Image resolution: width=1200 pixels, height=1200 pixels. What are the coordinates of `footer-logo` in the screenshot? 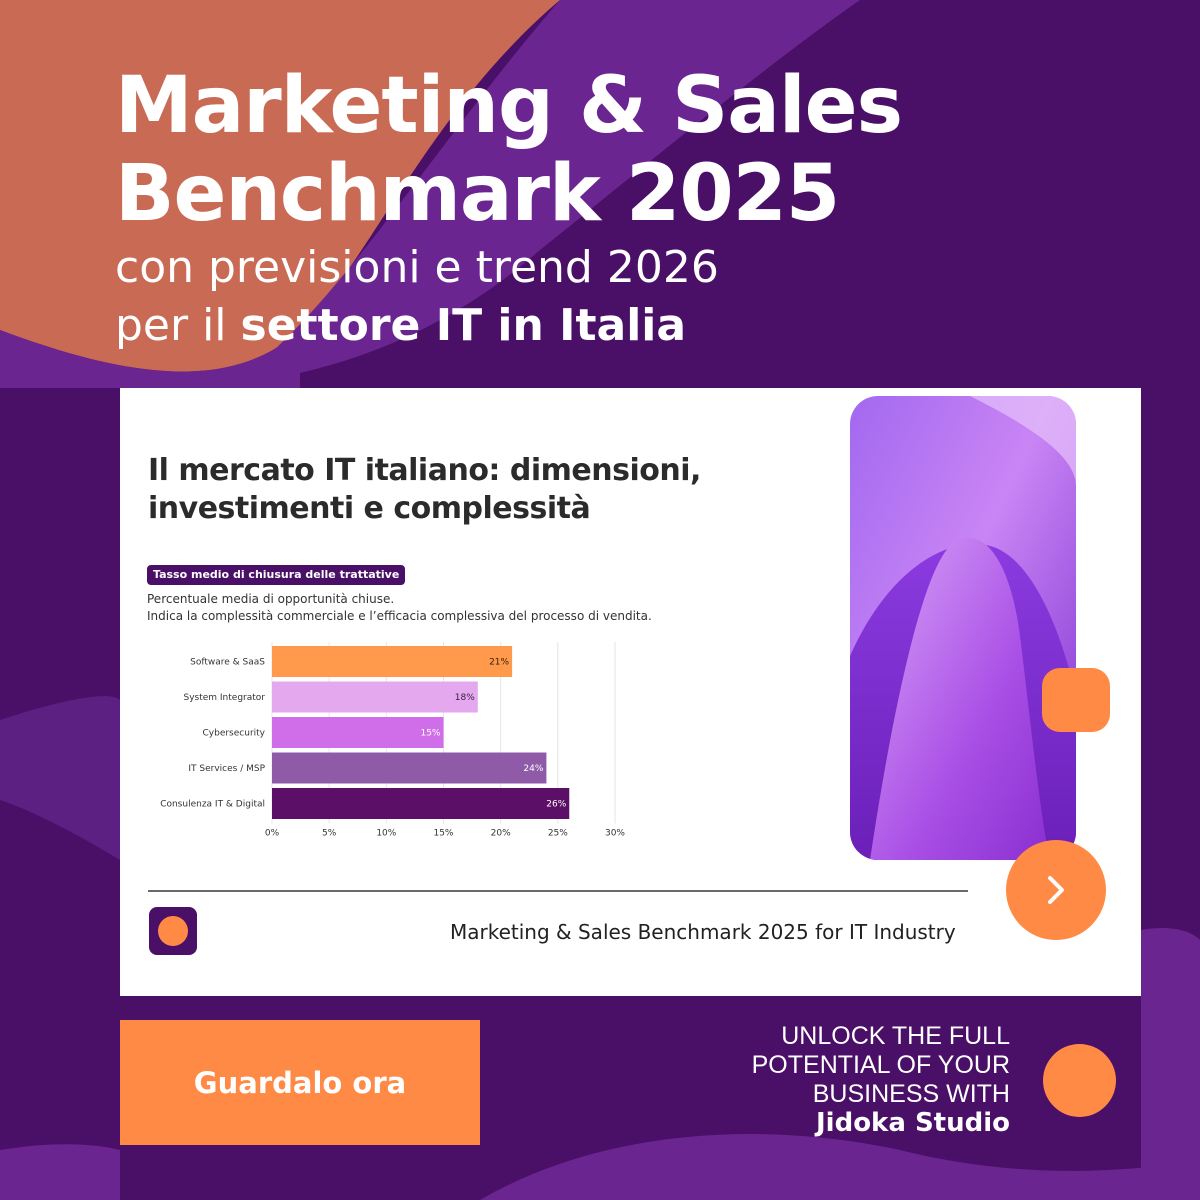 It's located at (173, 931).